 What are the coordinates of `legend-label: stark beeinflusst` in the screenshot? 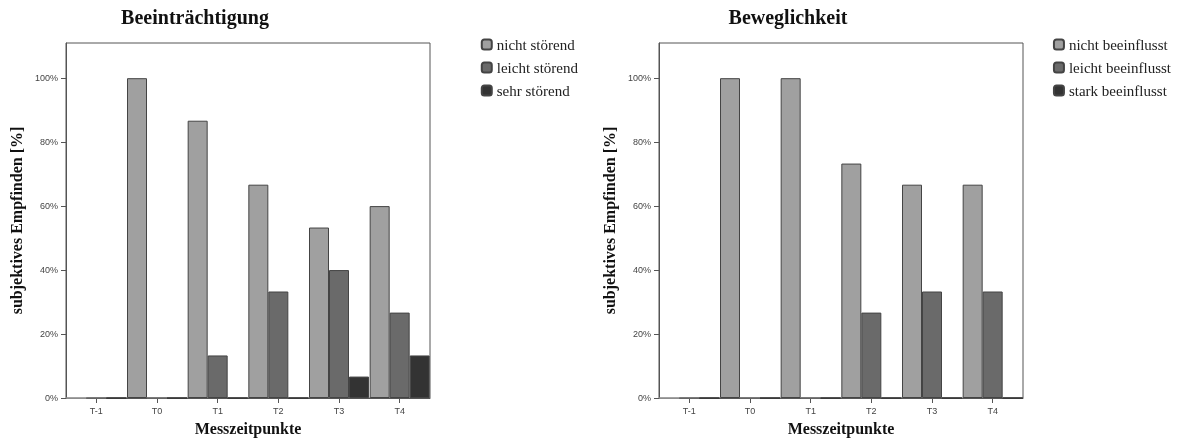 It's located at (1118, 90).